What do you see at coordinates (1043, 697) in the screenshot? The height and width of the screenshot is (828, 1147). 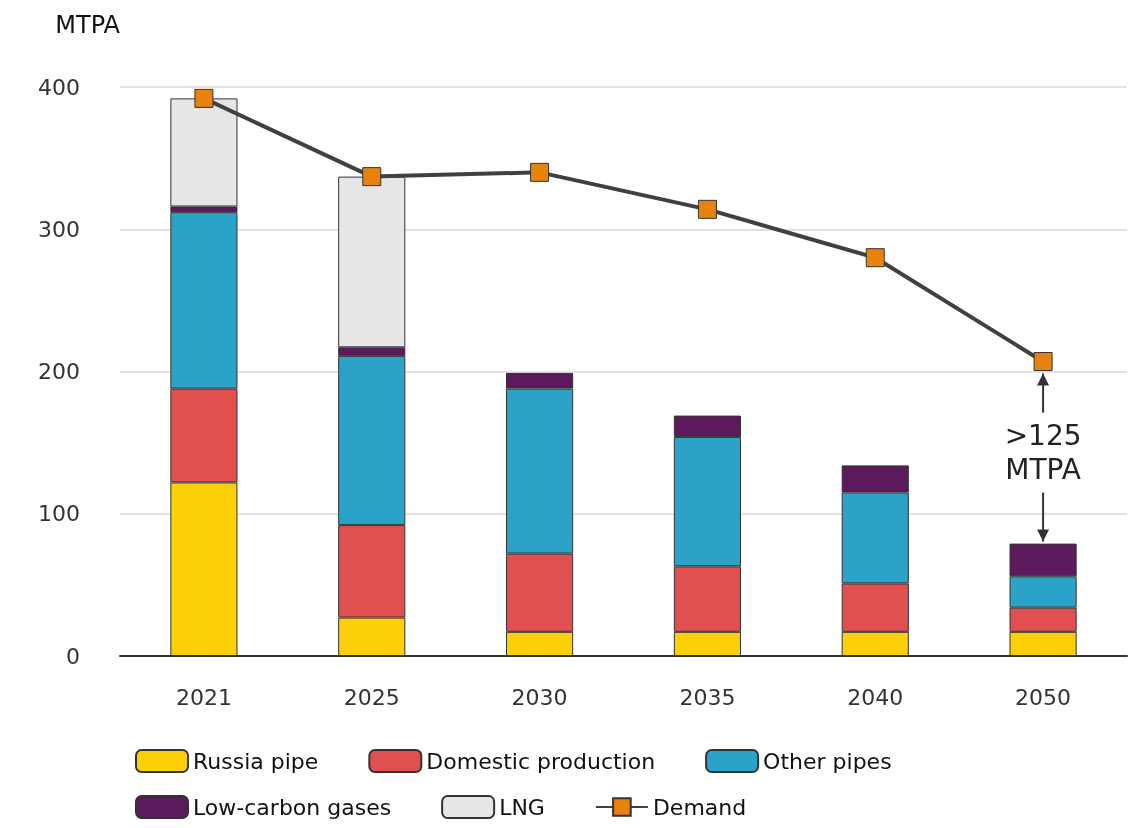 I see `x-tick-label: 2050` at bounding box center [1043, 697].